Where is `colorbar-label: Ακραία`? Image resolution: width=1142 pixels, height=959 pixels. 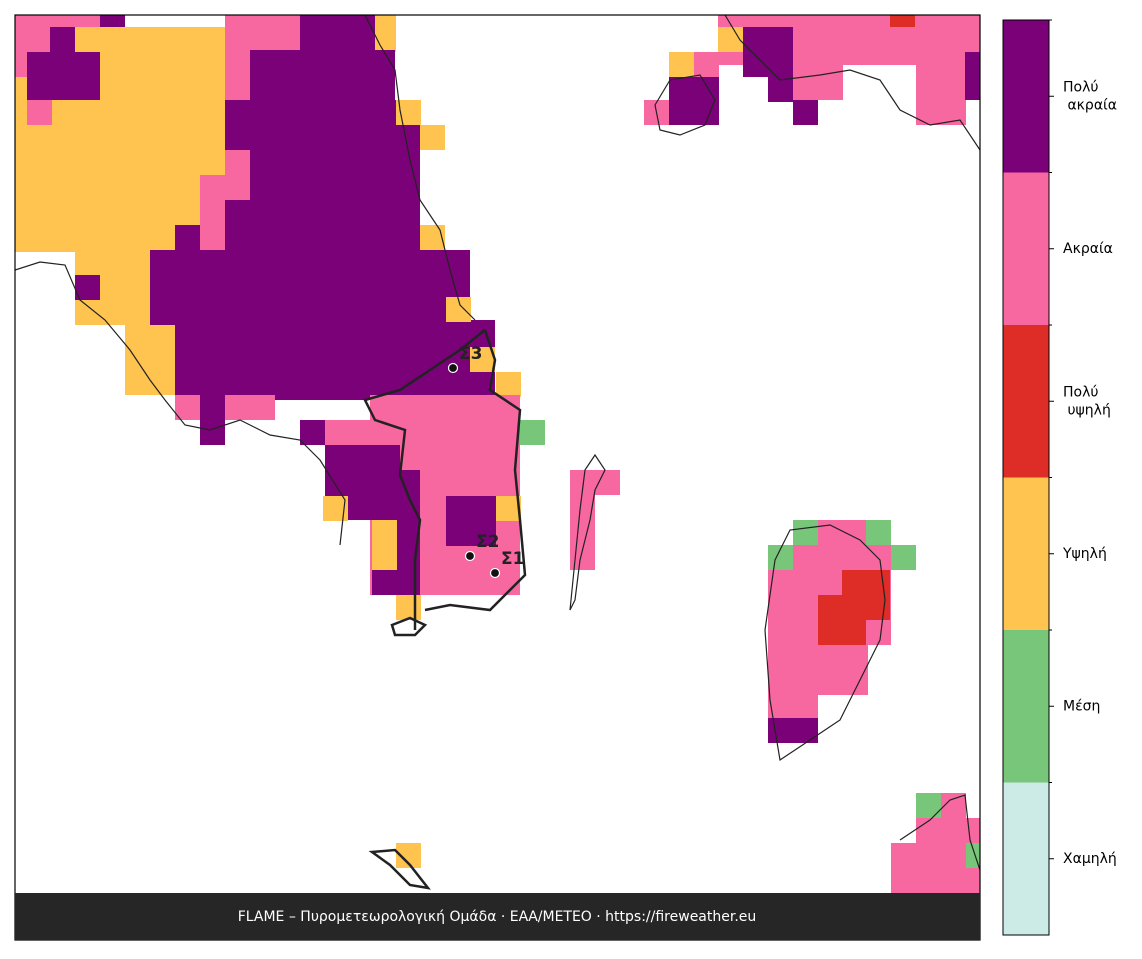 colorbar-label: Ακραία is located at coordinates (1088, 249).